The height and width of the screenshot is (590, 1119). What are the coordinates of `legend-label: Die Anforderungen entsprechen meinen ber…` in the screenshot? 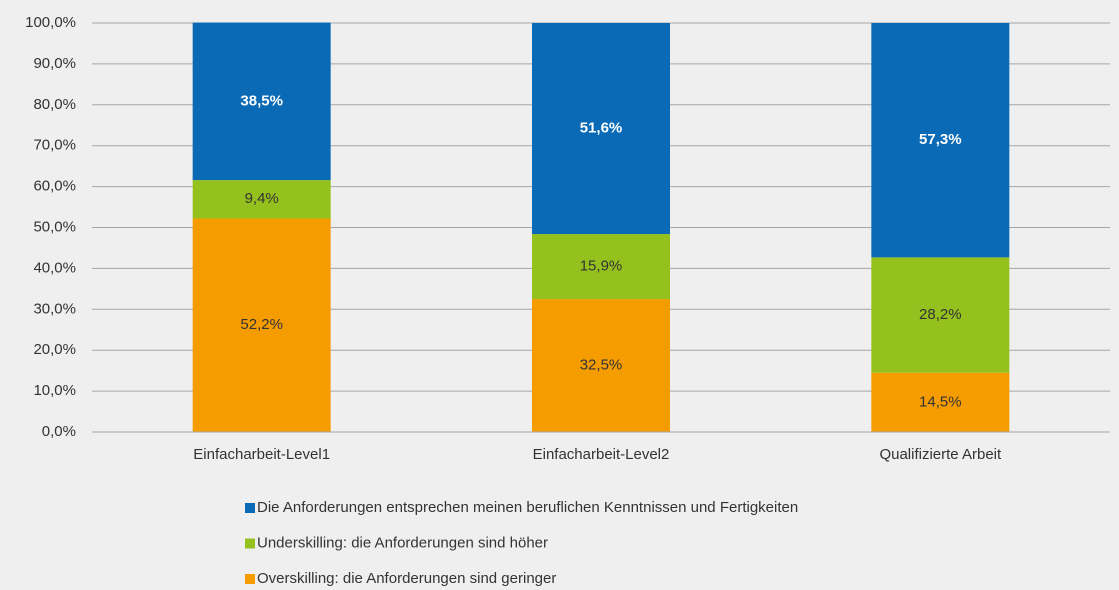 It's located at (527, 507).